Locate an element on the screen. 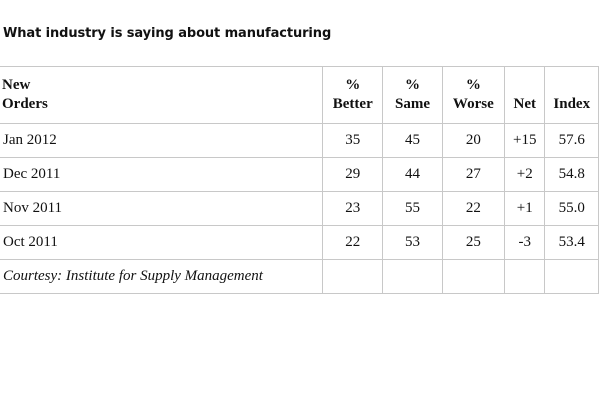 This screenshot has height=400, width=600. header-index: Index is located at coordinates (571, 95).